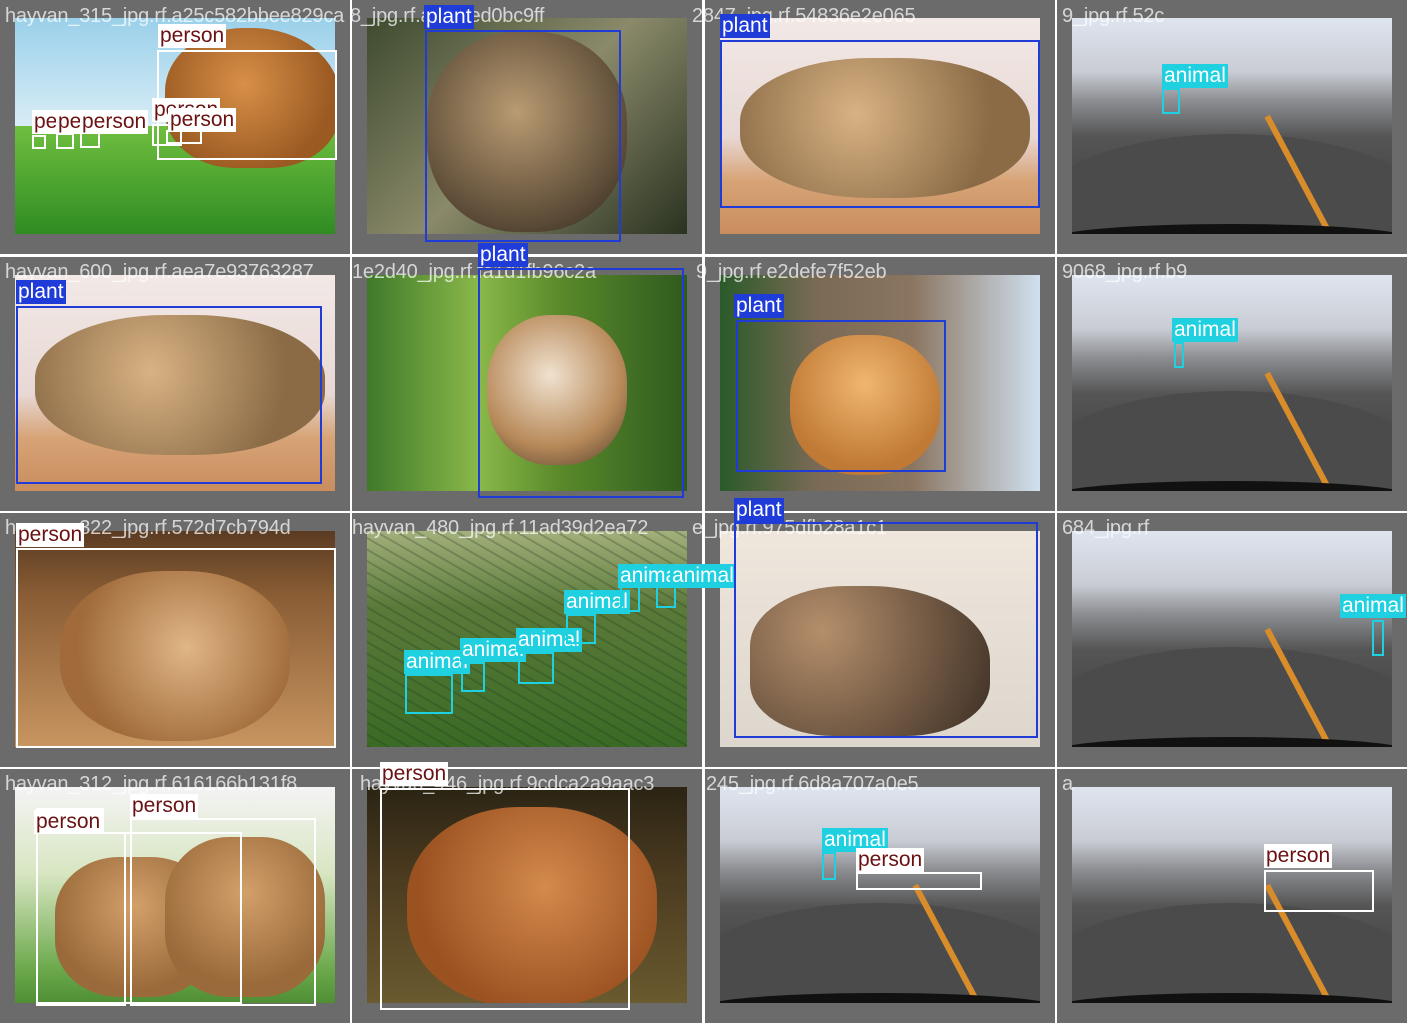  Describe the element at coordinates (151, 784) in the screenshot. I see `image-filename: hayvan_312_jpg.rf.616166b131f8` at that location.